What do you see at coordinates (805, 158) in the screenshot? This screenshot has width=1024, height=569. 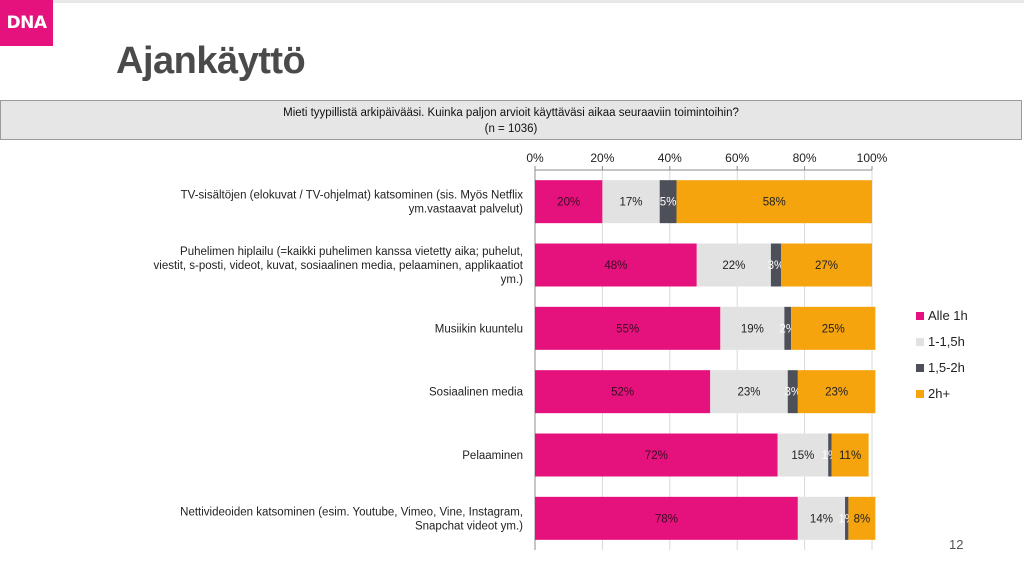 I see `x-tick-label: 80%` at bounding box center [805, 158].